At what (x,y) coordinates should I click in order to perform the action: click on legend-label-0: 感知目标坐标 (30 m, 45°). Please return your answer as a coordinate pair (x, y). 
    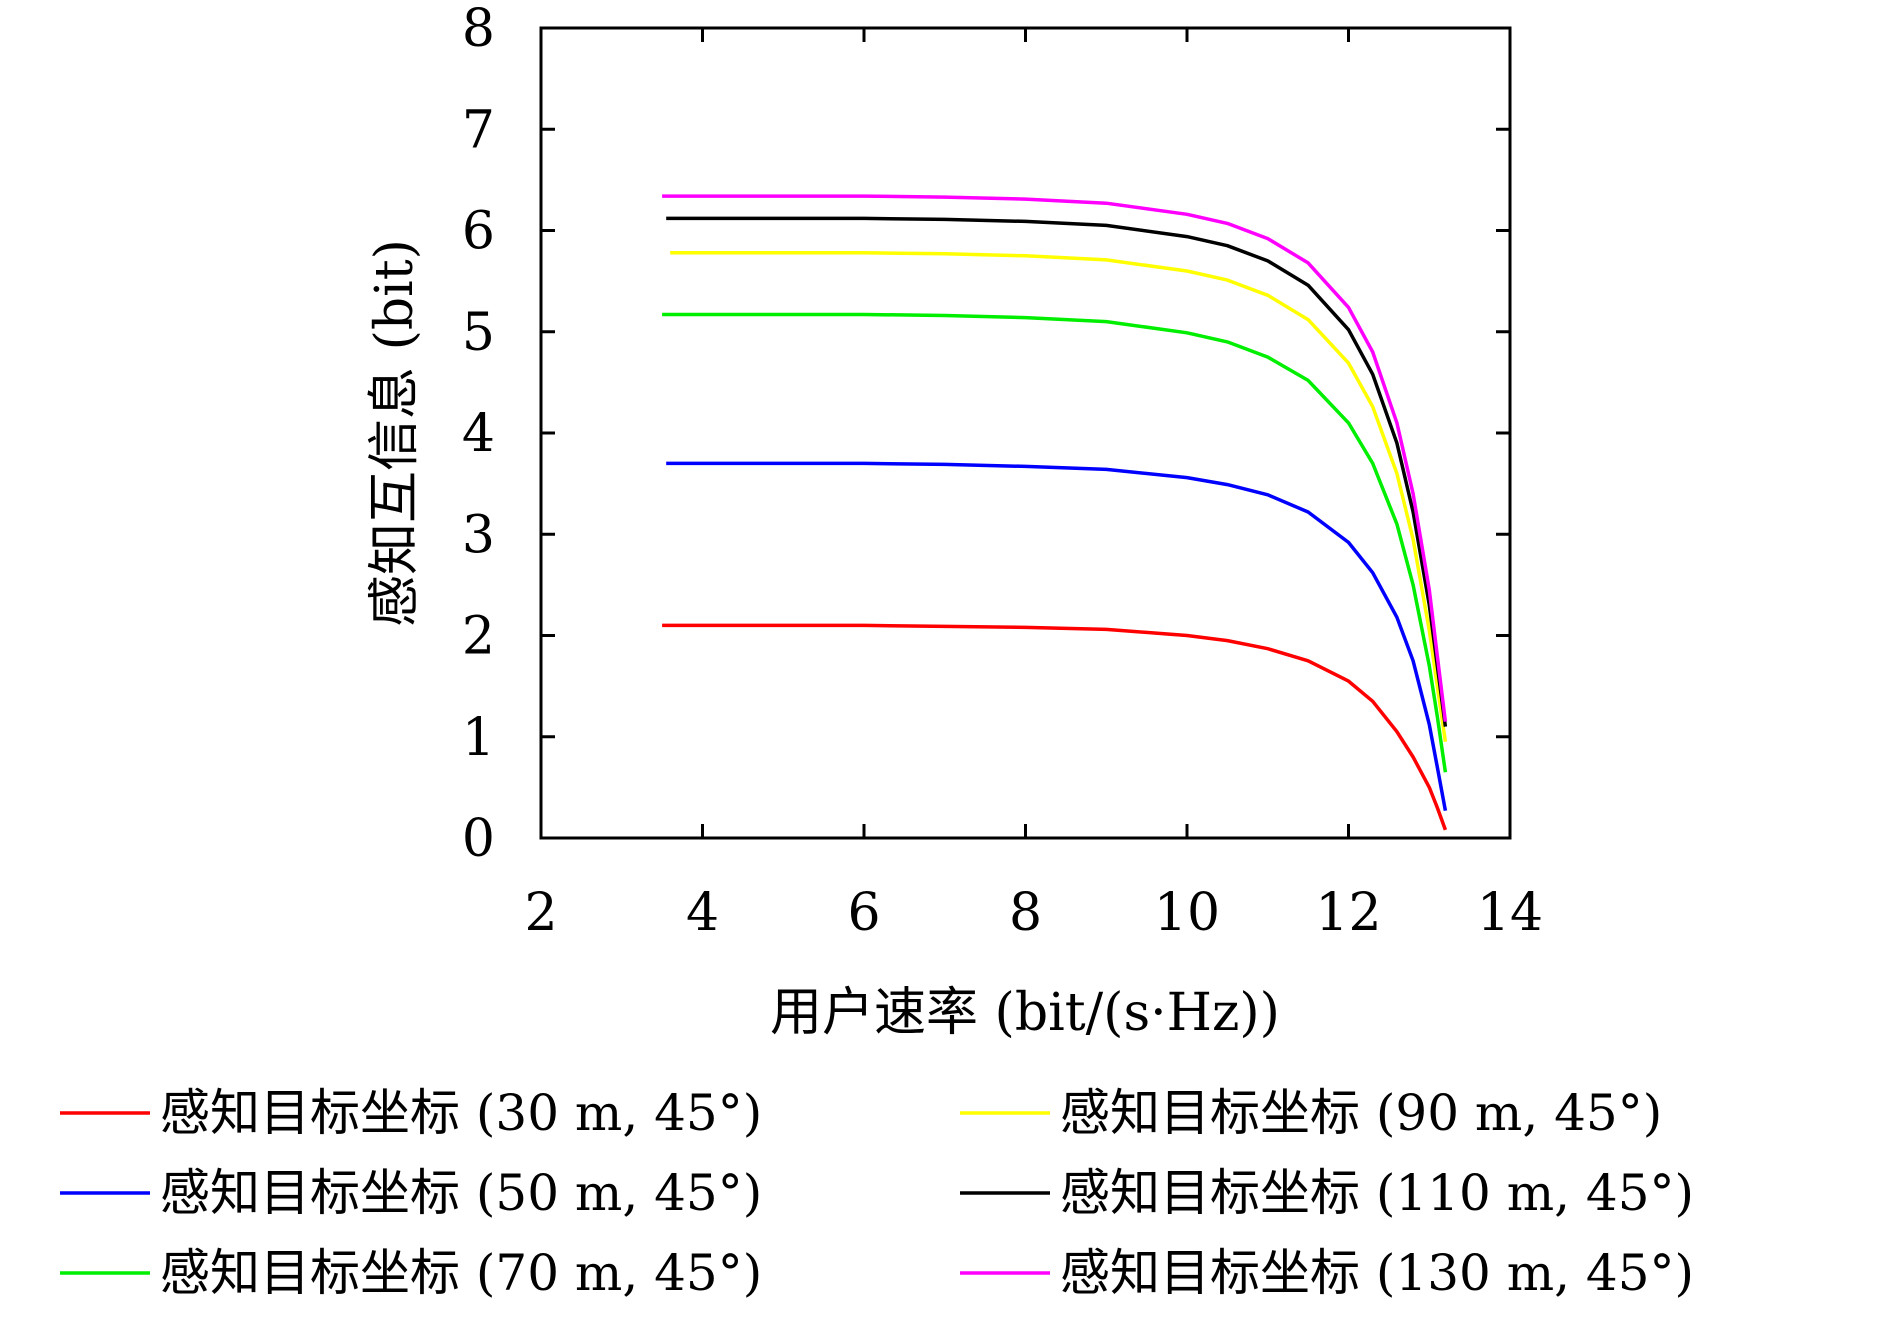
    Looking at the image, I should click on (461, 1113).